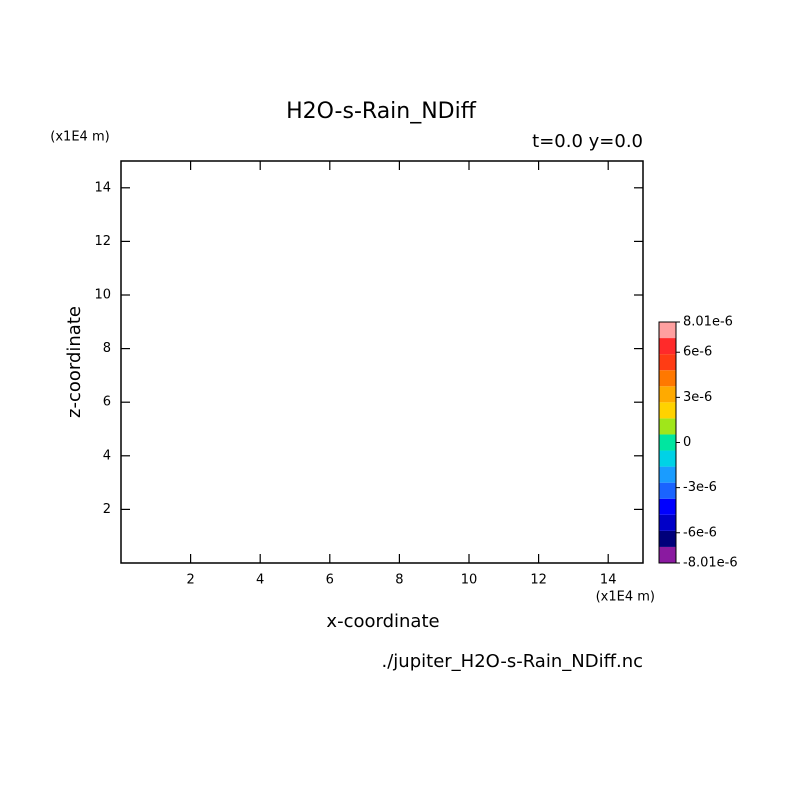  I want to click on y-tick-label: 12, so click(102, 241).